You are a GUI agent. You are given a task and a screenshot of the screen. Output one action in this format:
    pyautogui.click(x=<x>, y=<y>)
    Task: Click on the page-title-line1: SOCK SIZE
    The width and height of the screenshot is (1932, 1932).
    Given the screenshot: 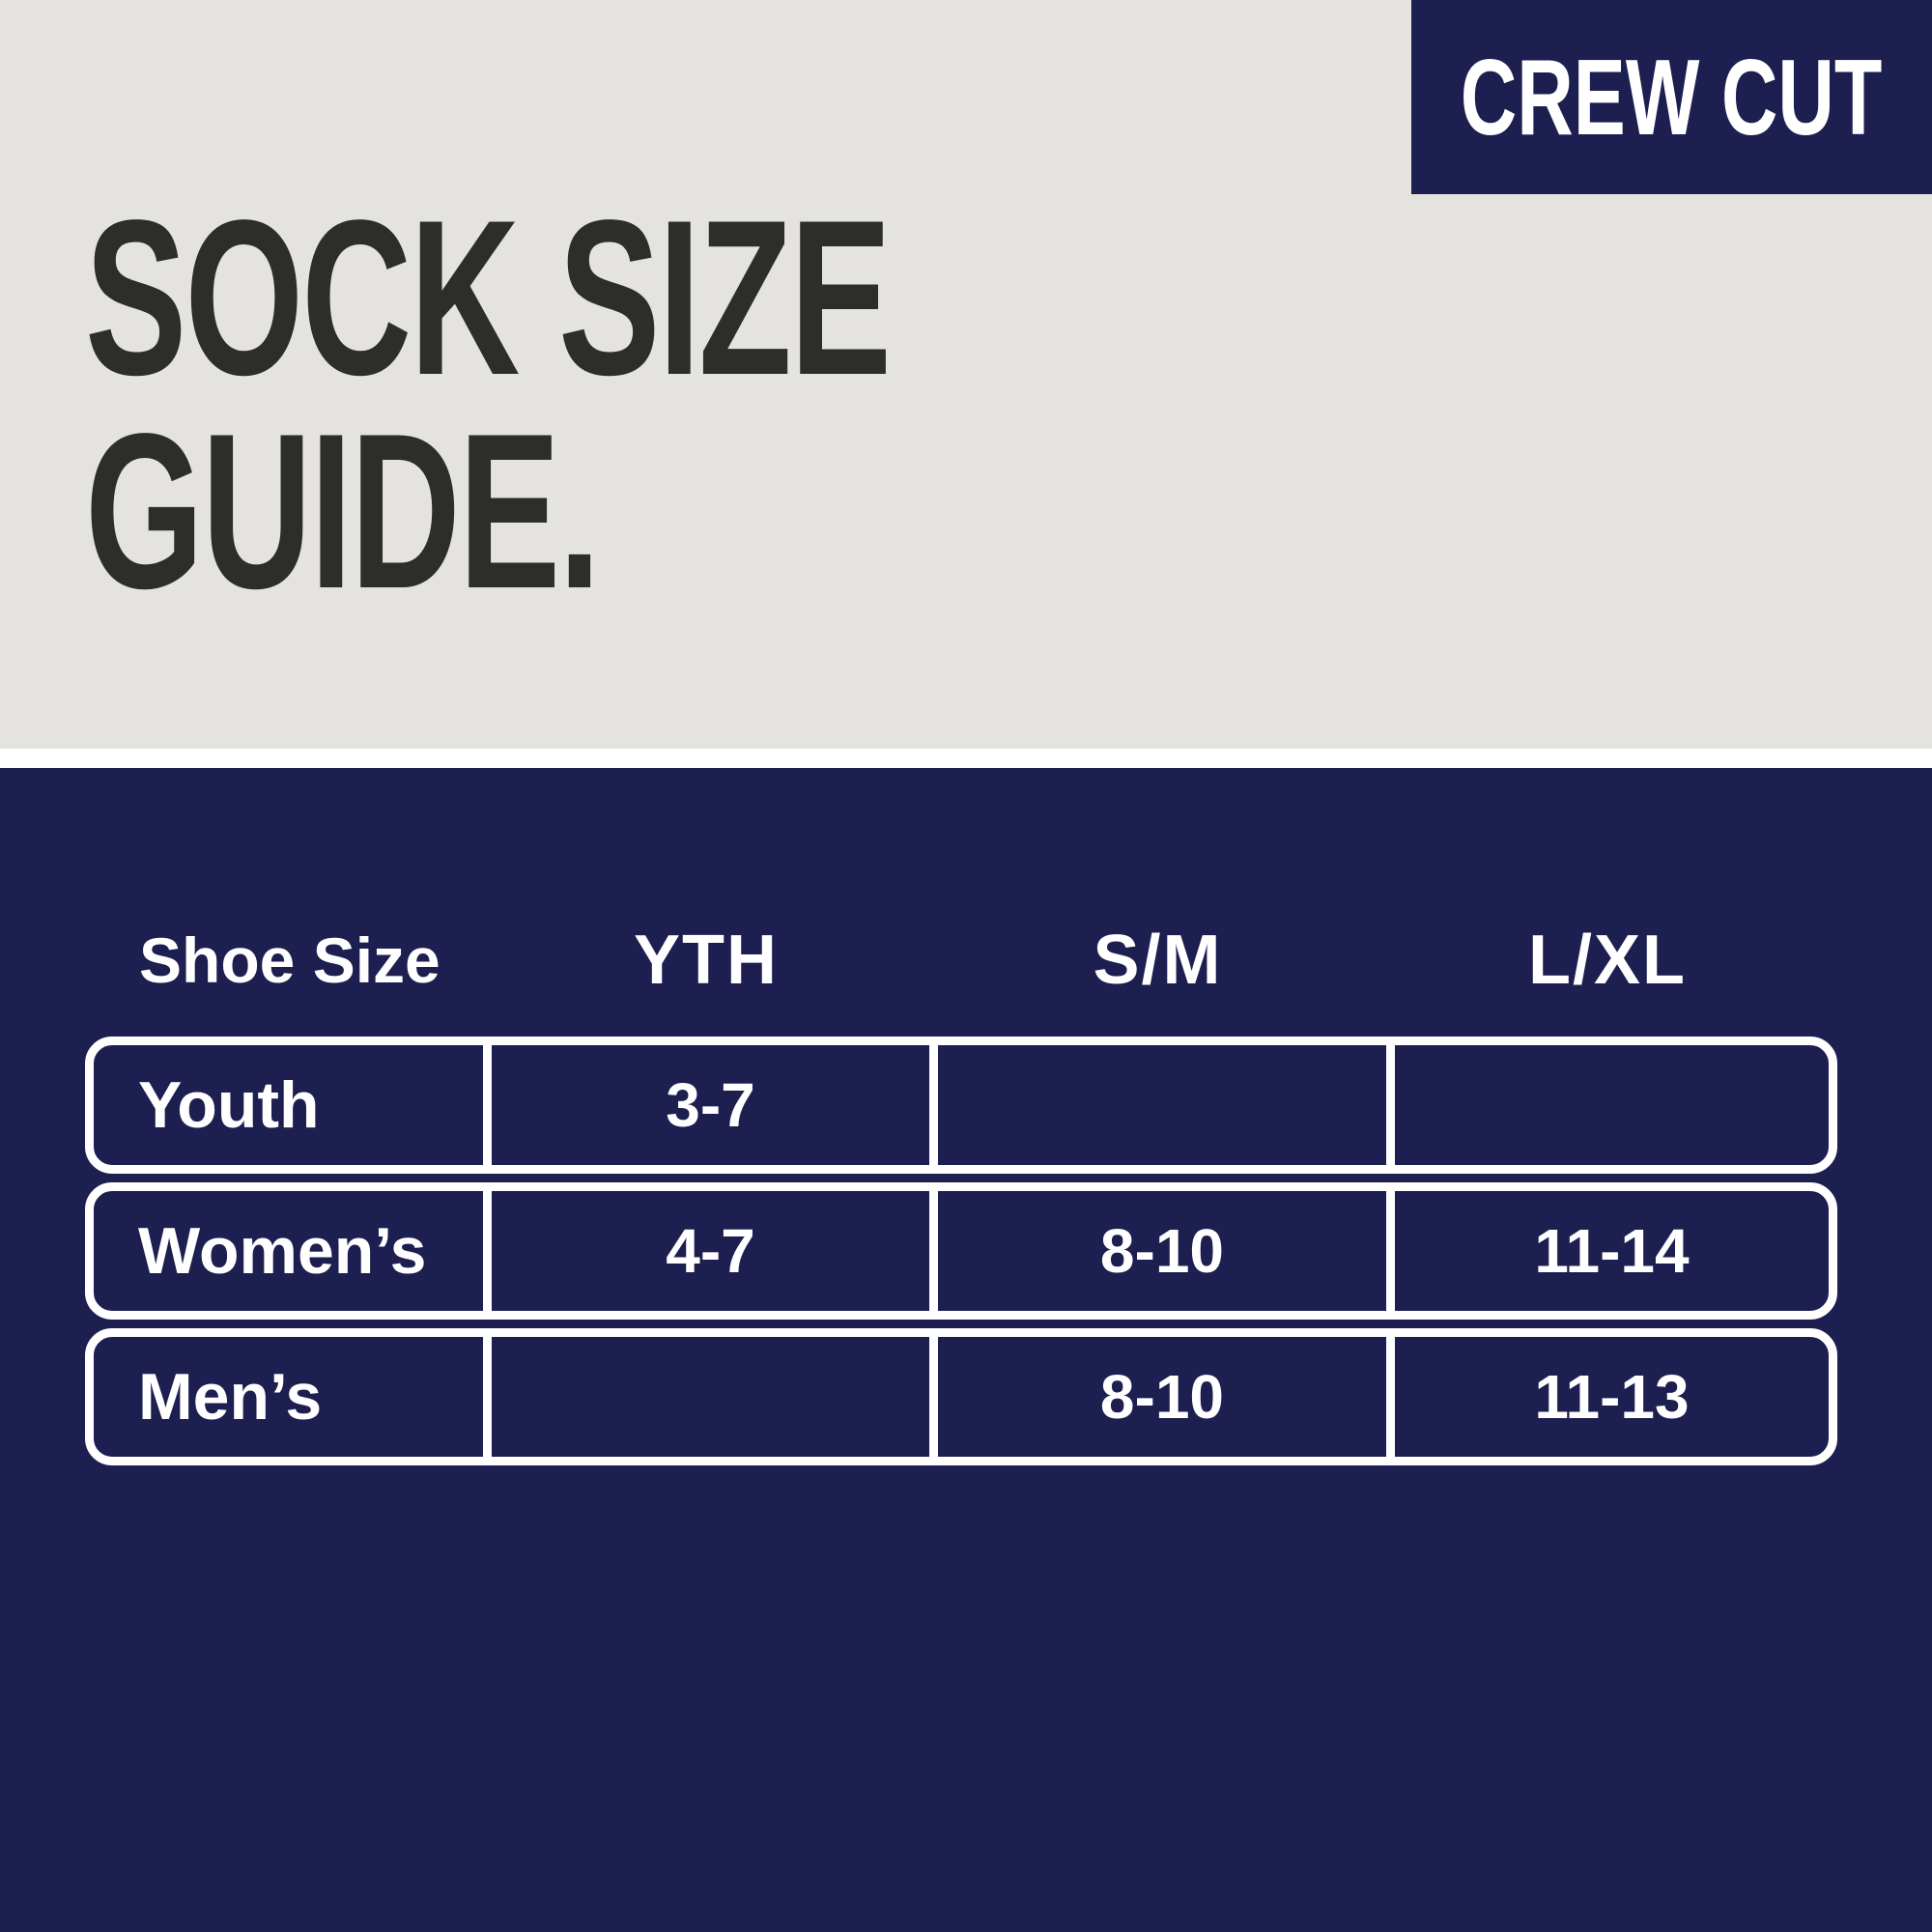 What is the action you would take?
    pyautogui.click(x=488, y=297)
    